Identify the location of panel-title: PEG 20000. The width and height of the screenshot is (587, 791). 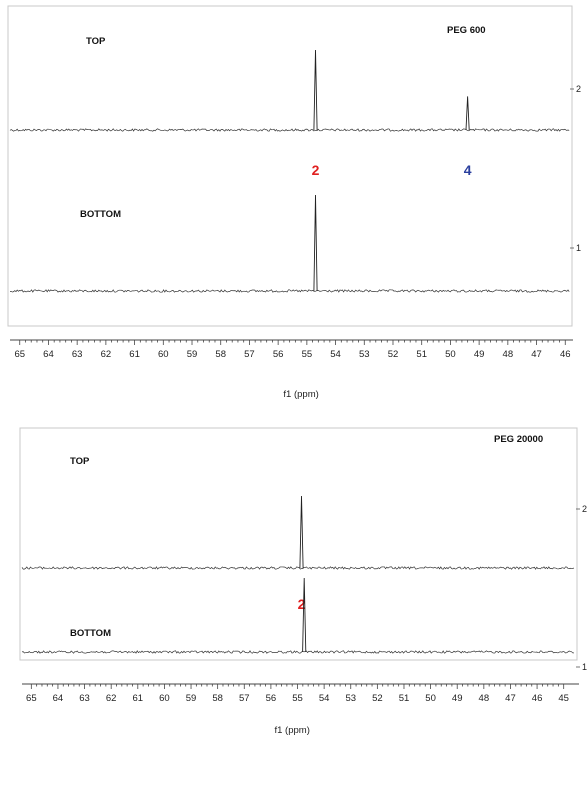
(518, 439).